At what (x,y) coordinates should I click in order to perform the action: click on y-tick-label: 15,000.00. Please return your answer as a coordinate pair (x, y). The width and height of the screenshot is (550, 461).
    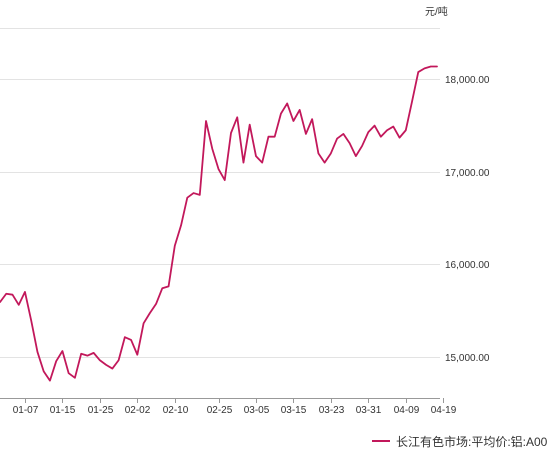
    Looking at the image, I should click on (467, 358).